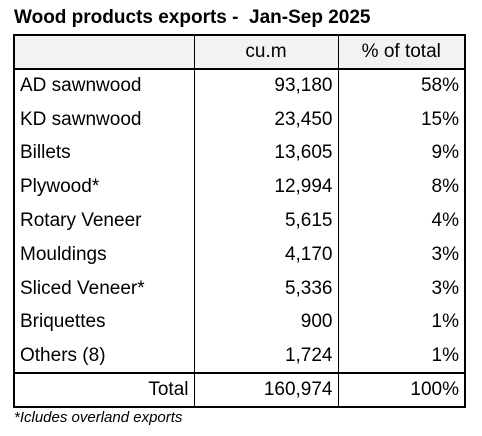 This screenshot has width=482, height=436. Describe the element at coordinates (98, 417) in the screenshot. I see `footnote: *Icludes overland exports` at that location.